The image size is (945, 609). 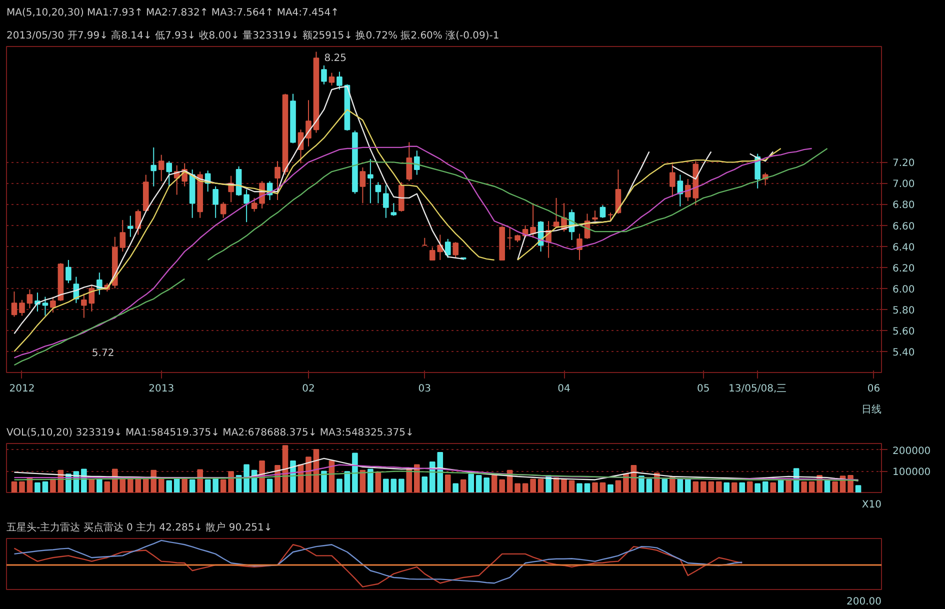 What do you see at coordinates (911, 451) in the screenshot?
I see `y-tick-label: 200000` at bounding box center [911, 451].